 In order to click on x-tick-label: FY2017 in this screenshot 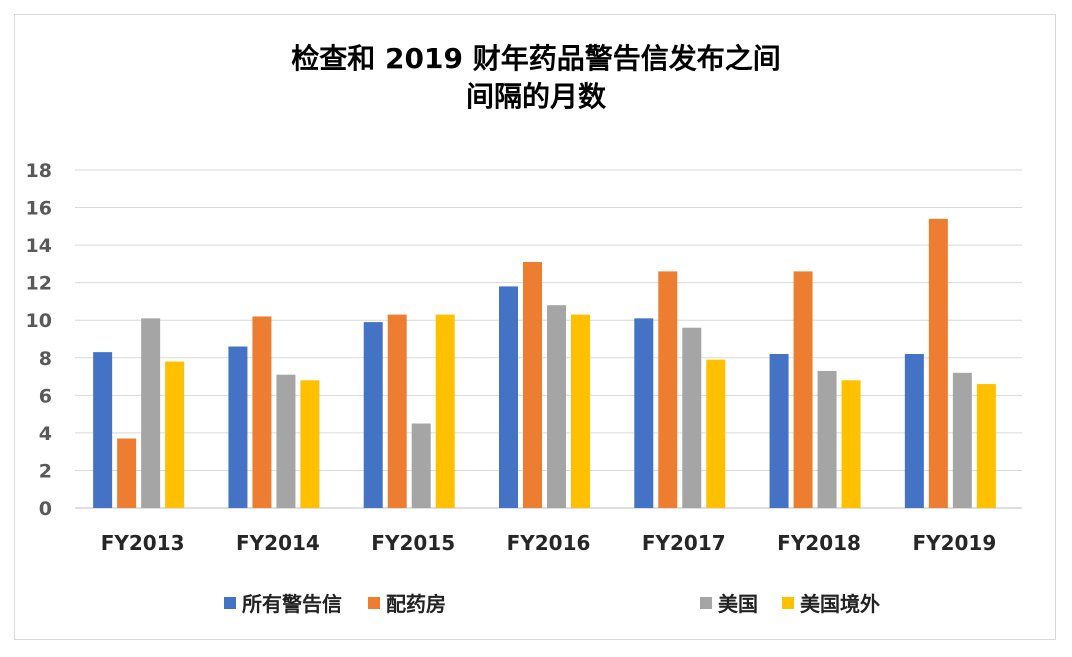, I will do `click(684, 543)`.